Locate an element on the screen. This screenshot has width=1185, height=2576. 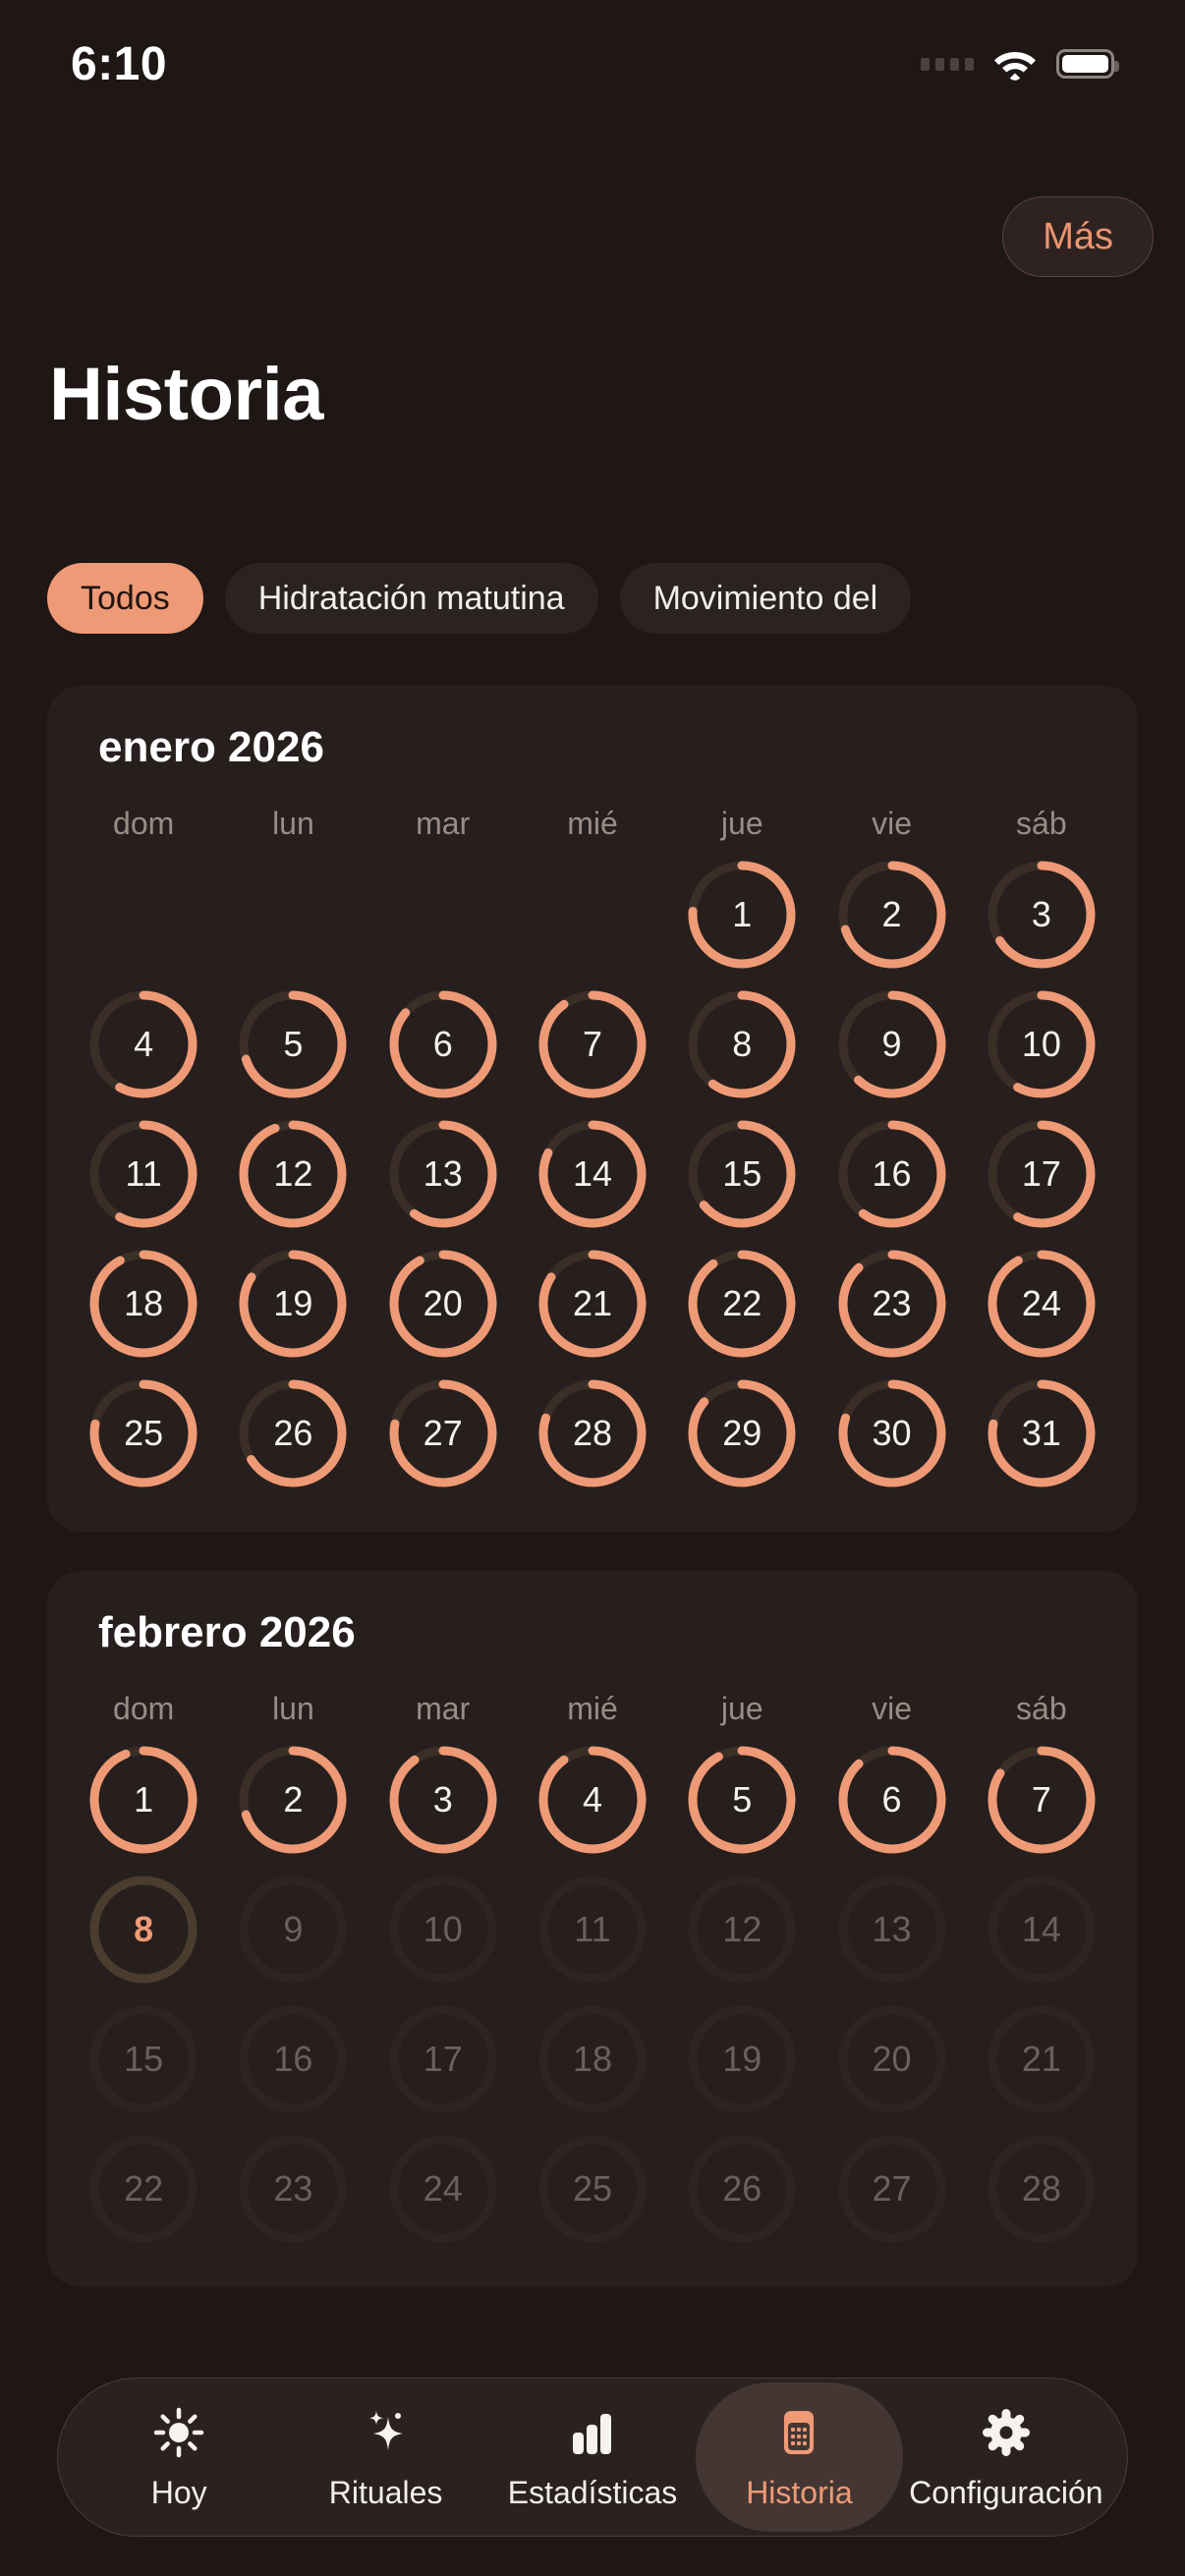
weekday-label: sáb is located at coordinates (1041, 1708).